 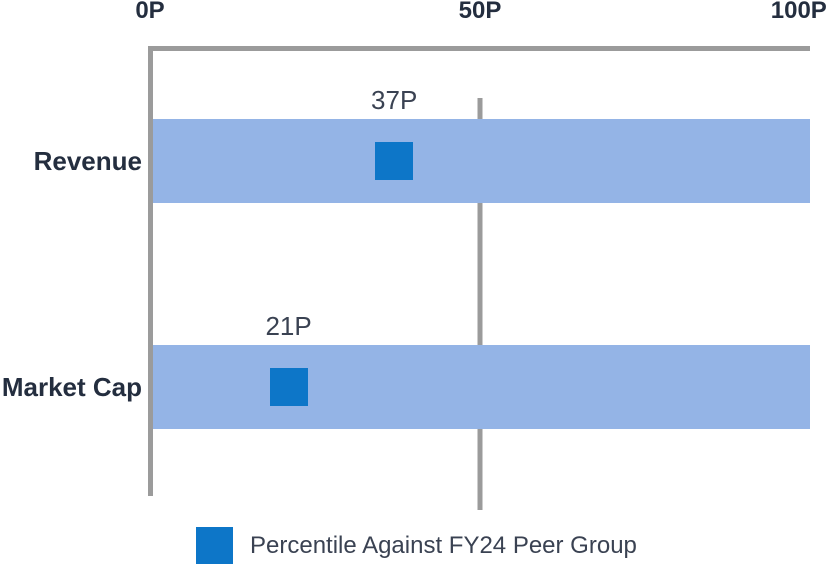 What do you see at coordinates (150, 271) in the screenshot?
I see `y-axis-line` at bounding box center [150, 271].